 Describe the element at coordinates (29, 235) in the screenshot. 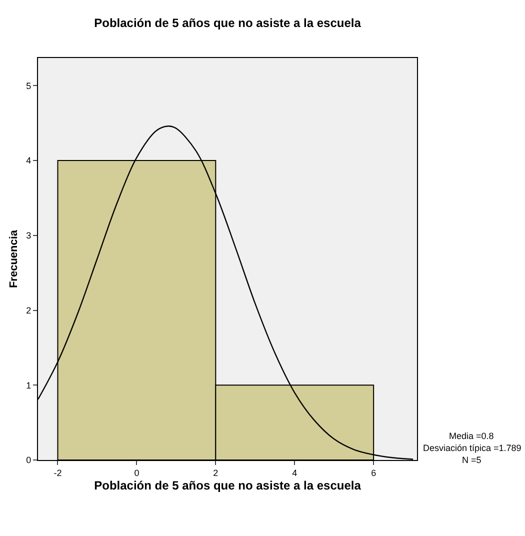

I see `y-tick-label: 3` at that location.